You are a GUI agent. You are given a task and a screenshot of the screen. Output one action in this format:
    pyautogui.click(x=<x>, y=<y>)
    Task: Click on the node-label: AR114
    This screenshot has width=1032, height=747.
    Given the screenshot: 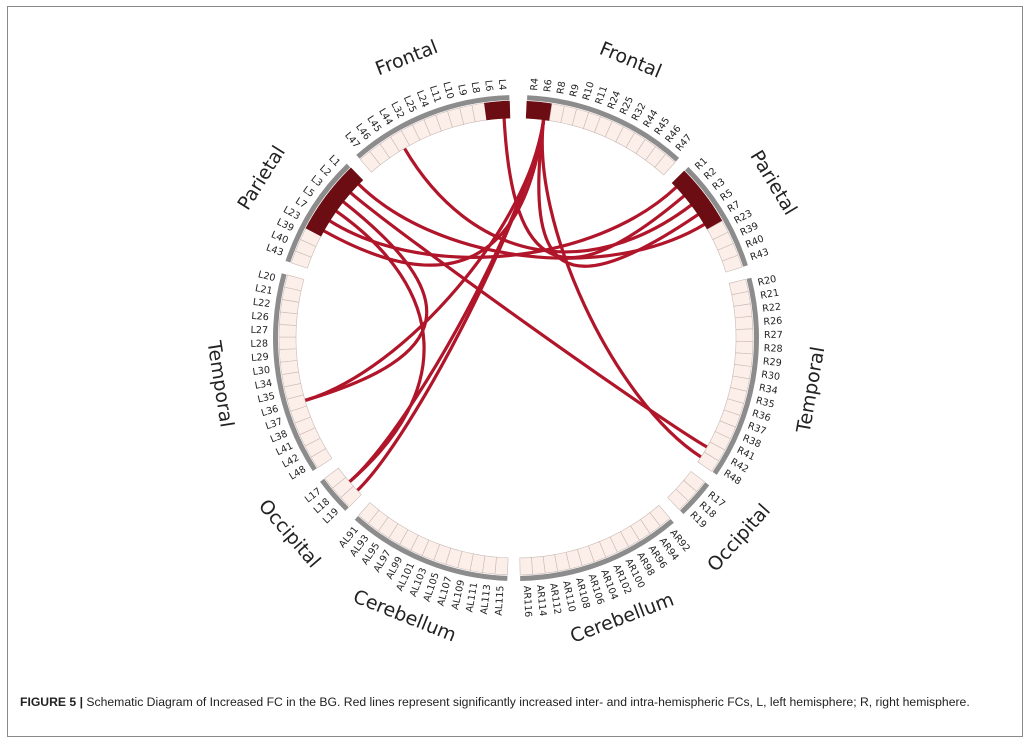 What is the action you would take?
    pyautogui.click(x=541, y=600)
    